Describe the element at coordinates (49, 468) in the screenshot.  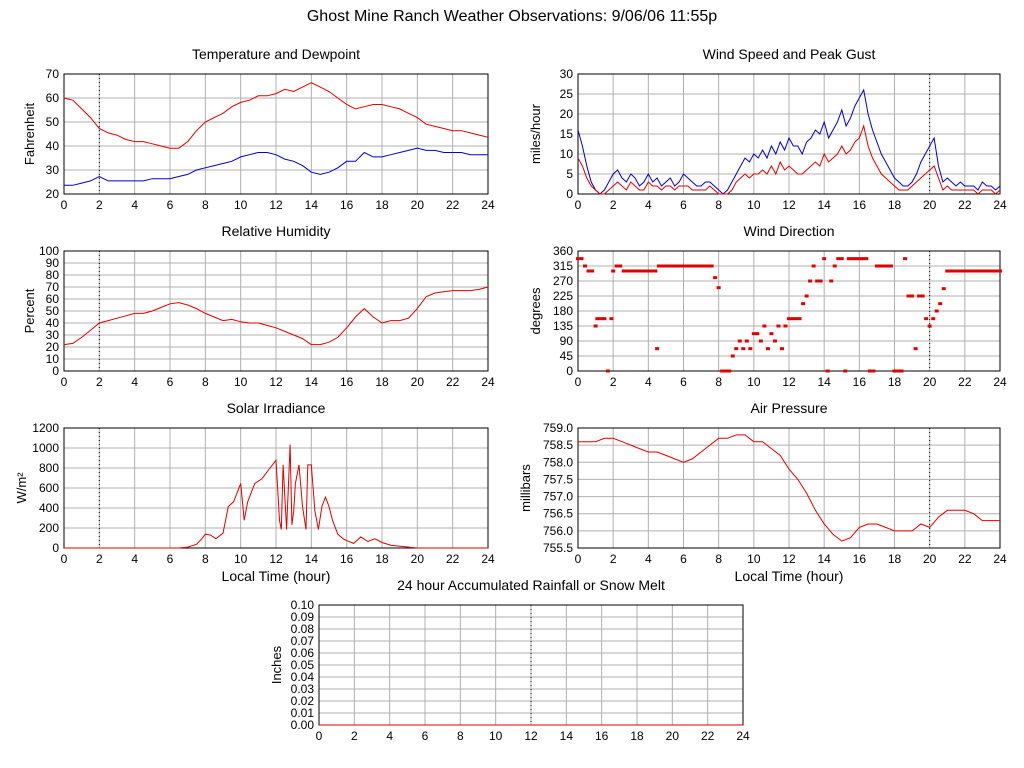
I see `solar-ytick-label: 800` at that location.